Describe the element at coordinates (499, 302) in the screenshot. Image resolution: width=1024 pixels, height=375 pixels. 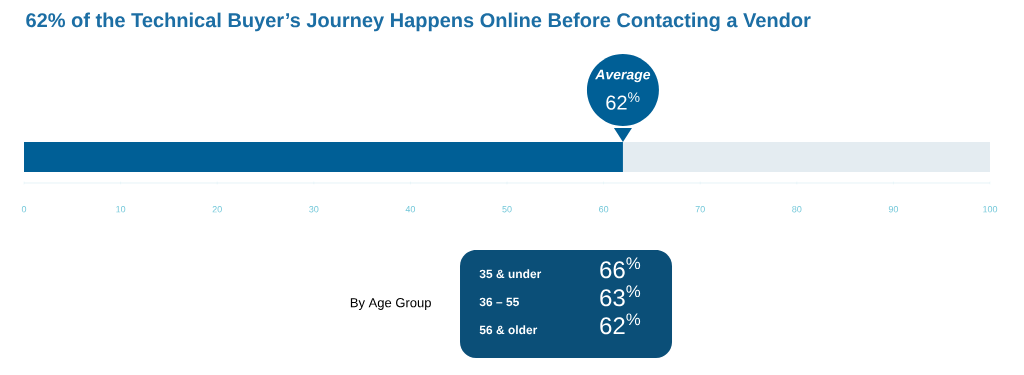
I see `category-label: 36 – 55` at that location.